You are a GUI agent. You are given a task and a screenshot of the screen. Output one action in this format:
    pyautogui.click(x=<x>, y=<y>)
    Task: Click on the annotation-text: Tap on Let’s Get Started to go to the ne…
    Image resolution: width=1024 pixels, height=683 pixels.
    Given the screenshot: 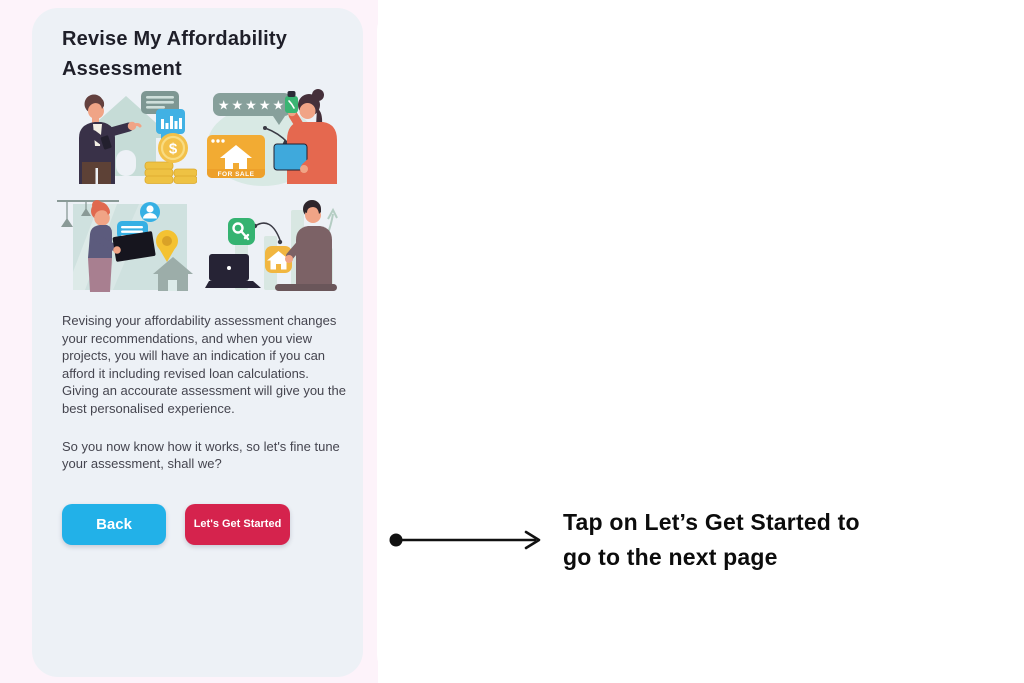 What is the action you would take?
    pyautogui.click(x=711, y=540)
    